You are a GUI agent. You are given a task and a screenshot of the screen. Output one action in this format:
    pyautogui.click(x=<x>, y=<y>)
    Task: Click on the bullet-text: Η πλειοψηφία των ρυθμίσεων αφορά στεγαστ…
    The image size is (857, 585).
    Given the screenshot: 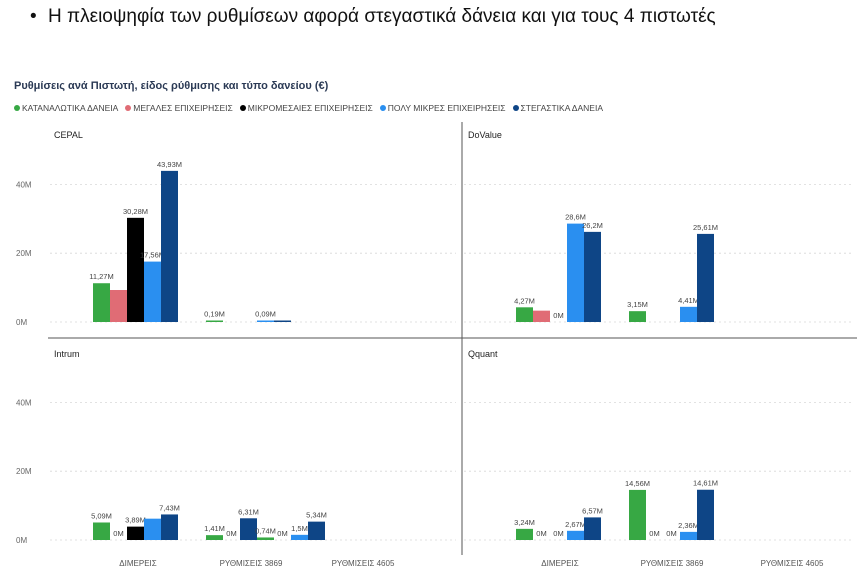 What is the action you would take?
    pyautogui.click(x=382, y=16)
    